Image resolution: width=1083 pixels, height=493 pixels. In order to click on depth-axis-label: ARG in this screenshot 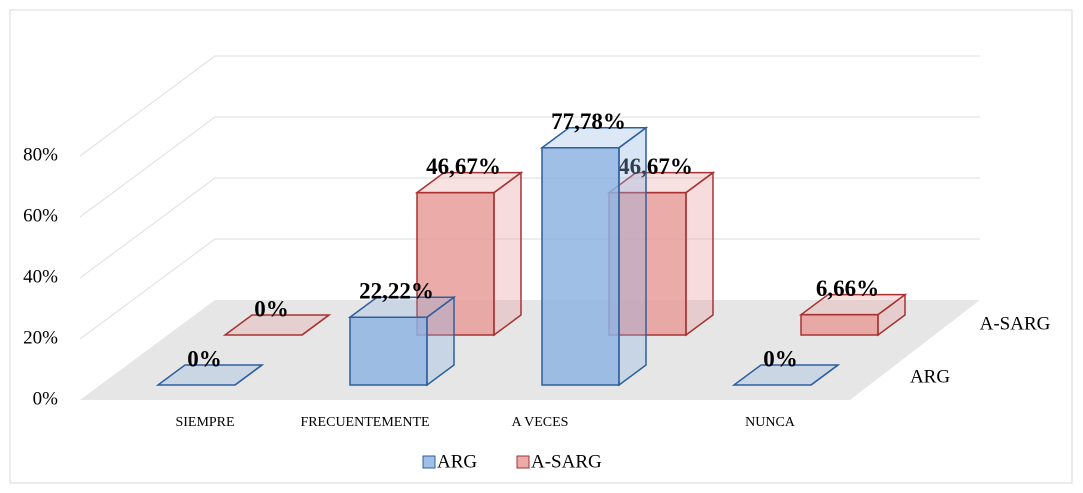, I will do `click(930, 376)`.